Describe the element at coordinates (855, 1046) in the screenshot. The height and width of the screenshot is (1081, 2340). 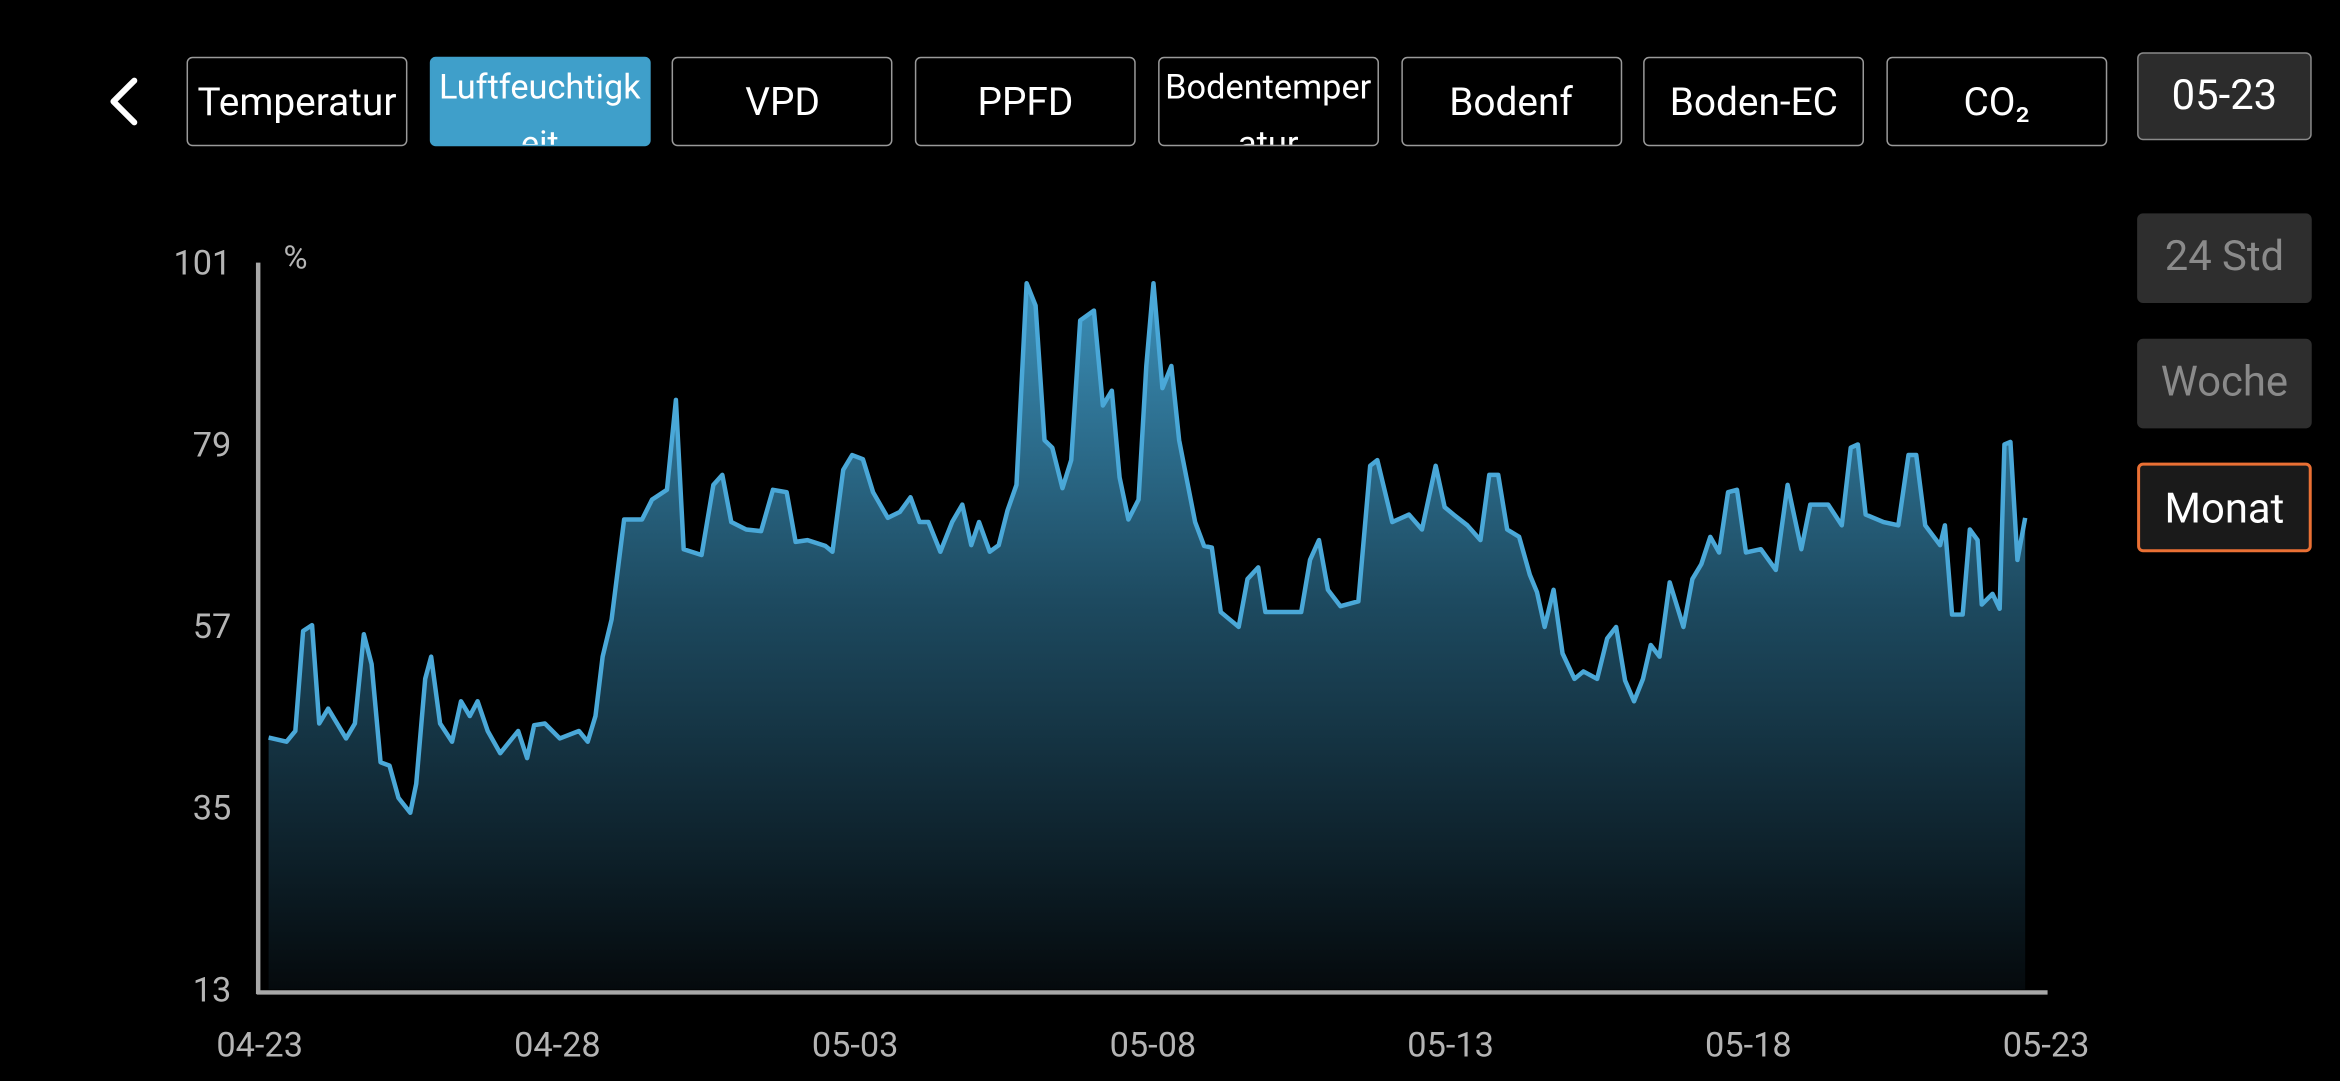
I see `x-tick-label: 05-03` at that location.